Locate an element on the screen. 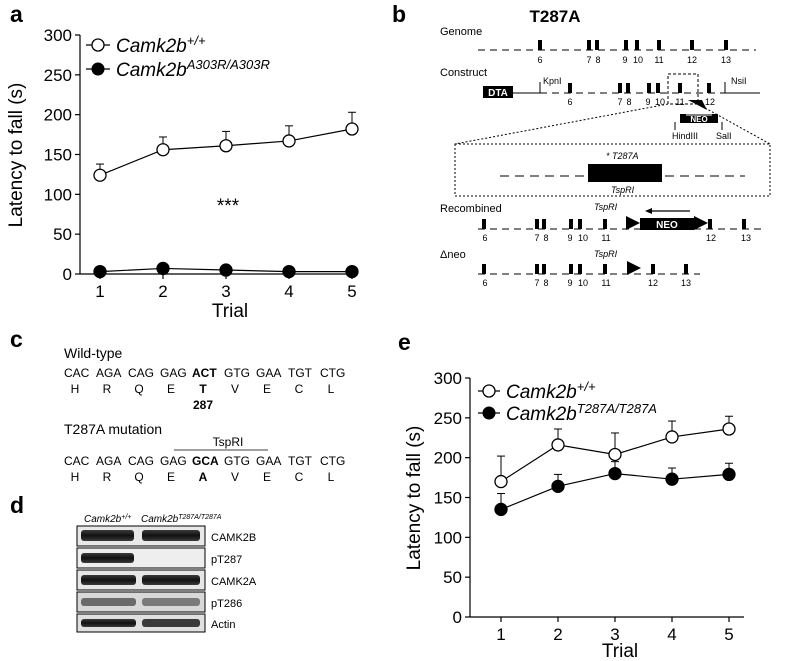 The width and height of the screenshot is (787, 661). amino-acid: V is located at coordinates (235, 477).